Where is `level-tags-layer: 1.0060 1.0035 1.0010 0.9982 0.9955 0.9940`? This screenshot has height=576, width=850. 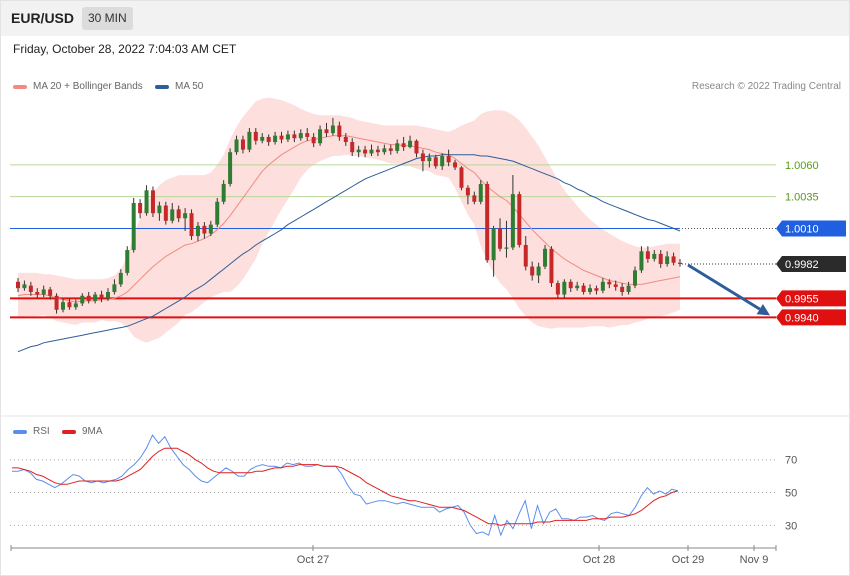 level-tags-layer: 1.0060 1.0035 1.0010 0.9982 0.9955 0.9940 is located at coordinates (811, 243).